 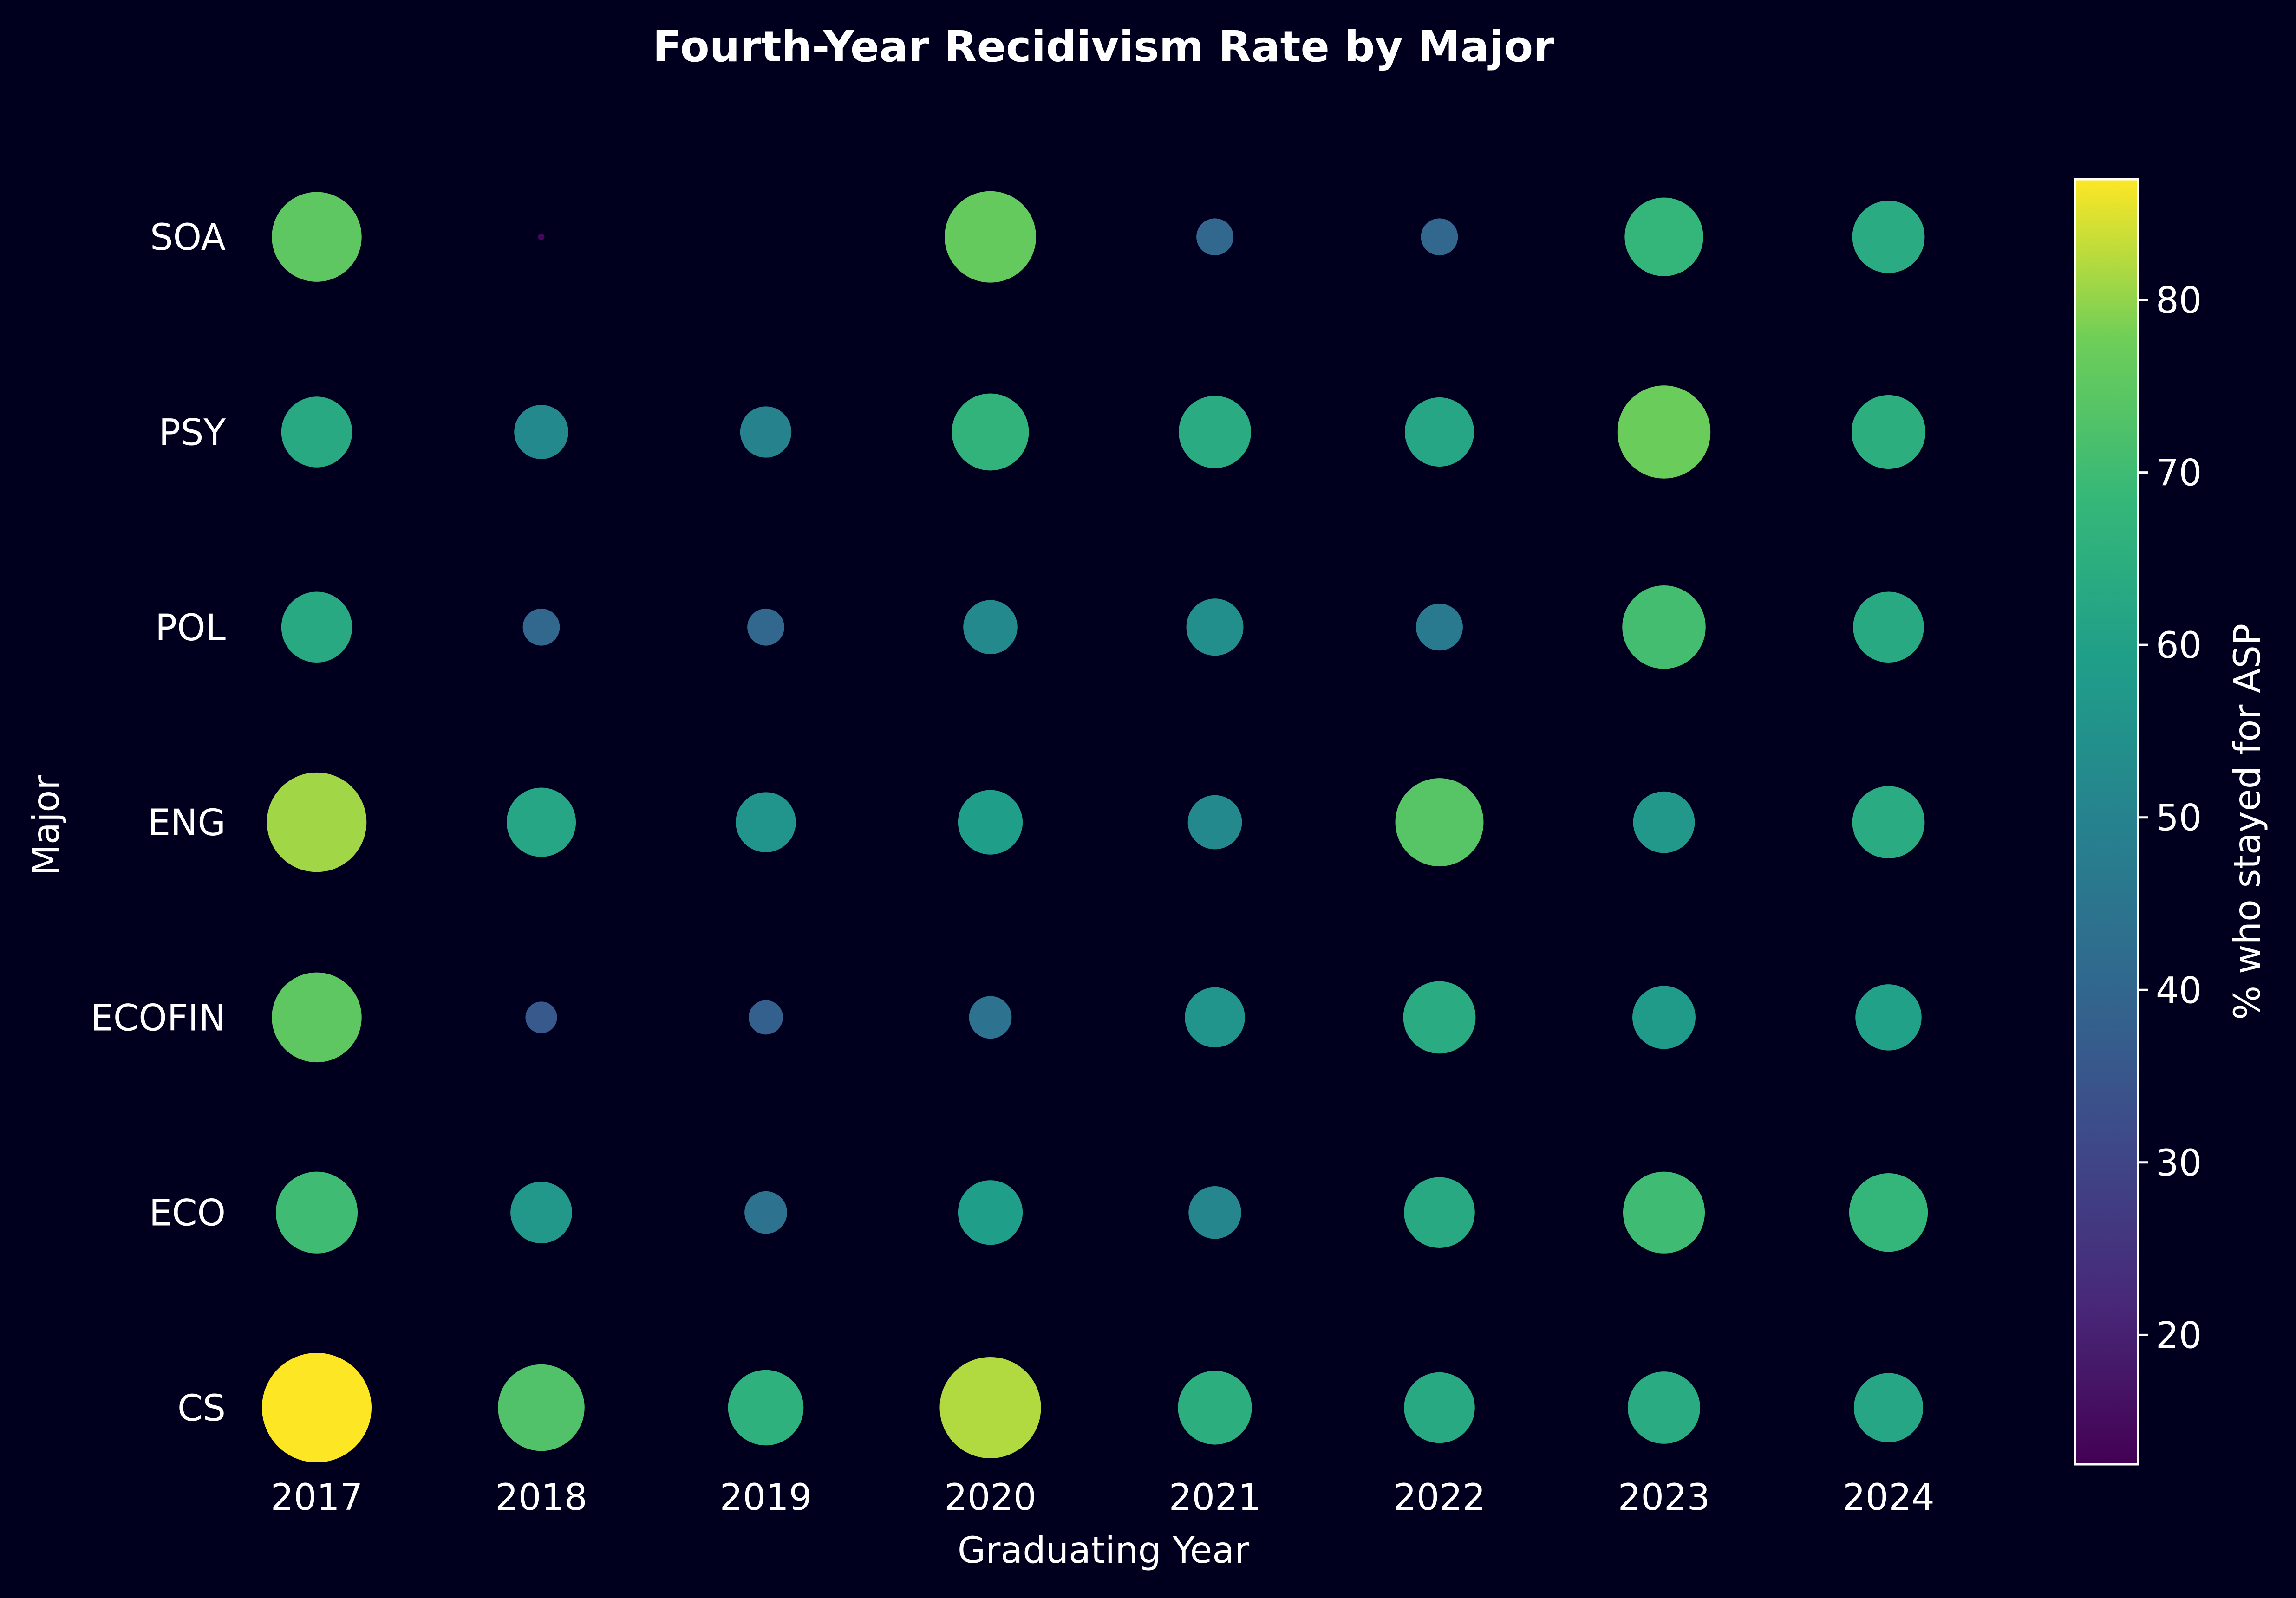 What do you see at coordinates (541, 237) in the screenshot?
I see `bubble-soa-2018` at bounding box center [541, 237].